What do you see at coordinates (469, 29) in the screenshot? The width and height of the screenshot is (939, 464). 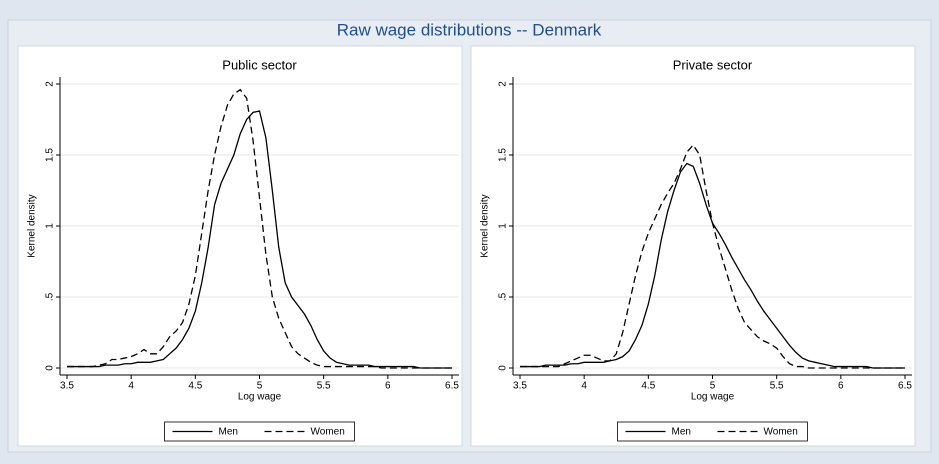 I see `figure-title: Raw wage distributions -- Denmark` at bounding box center [469, 29].